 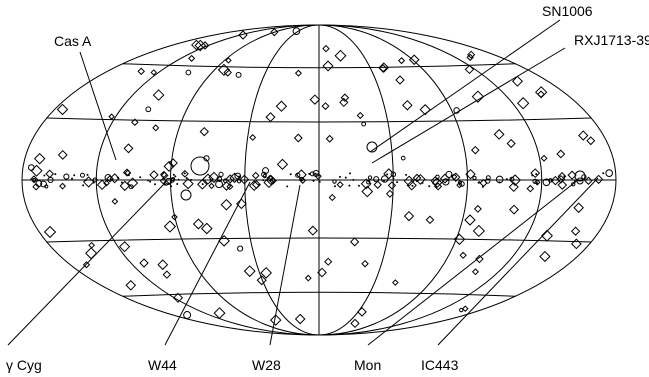 I want to click on label-gamma-cyg: γ Cyg, so click(x=24, y=365).